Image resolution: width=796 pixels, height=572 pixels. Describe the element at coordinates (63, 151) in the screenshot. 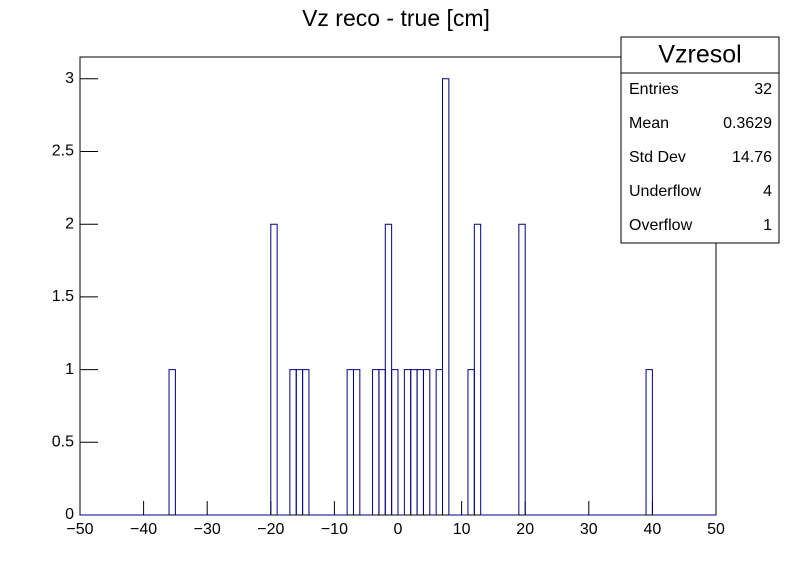

I see `y-tick-label: 2.5` at that location.